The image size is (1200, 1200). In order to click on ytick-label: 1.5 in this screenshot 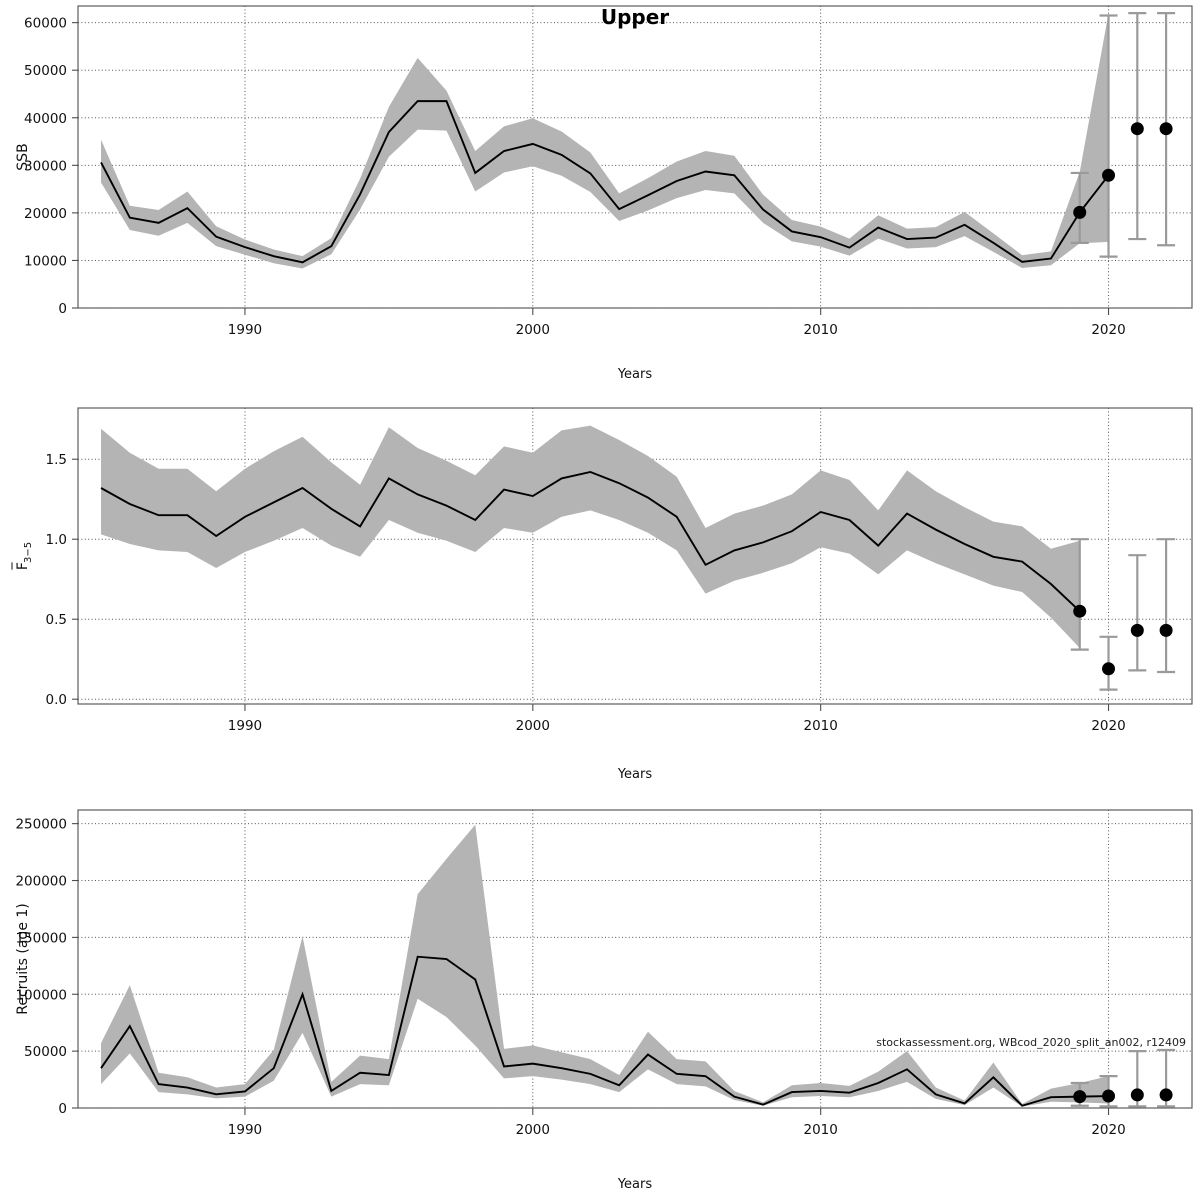, I will do `click(56, 460)`.